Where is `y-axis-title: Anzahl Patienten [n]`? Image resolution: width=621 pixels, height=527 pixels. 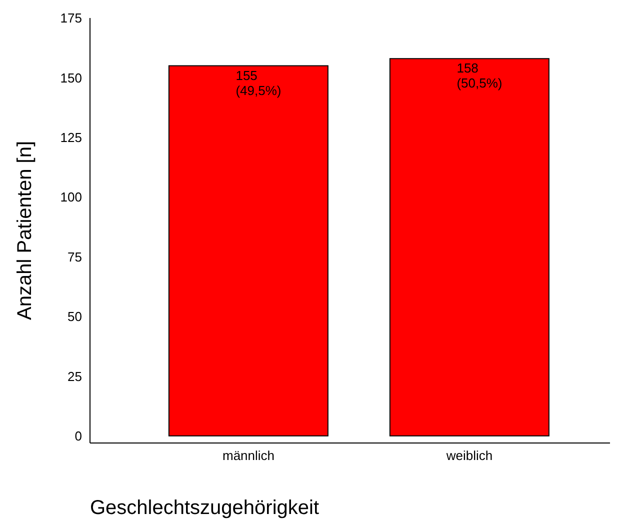 y-axis-title: Anzahl Patienten [n] is located at coordinates (25, 230).